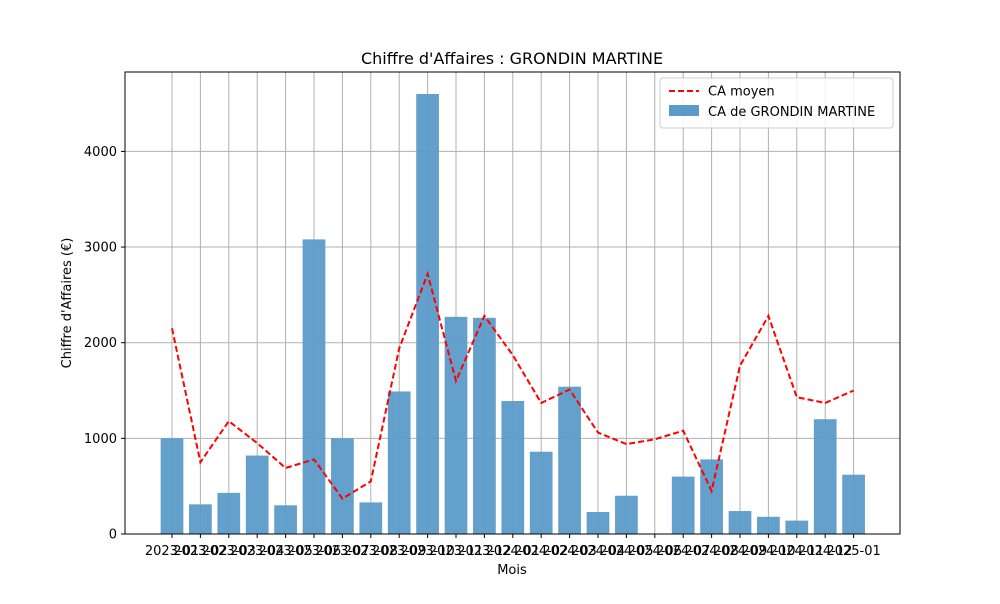  I want to click on x-tick-label: 2023-01, so click(172, 551).